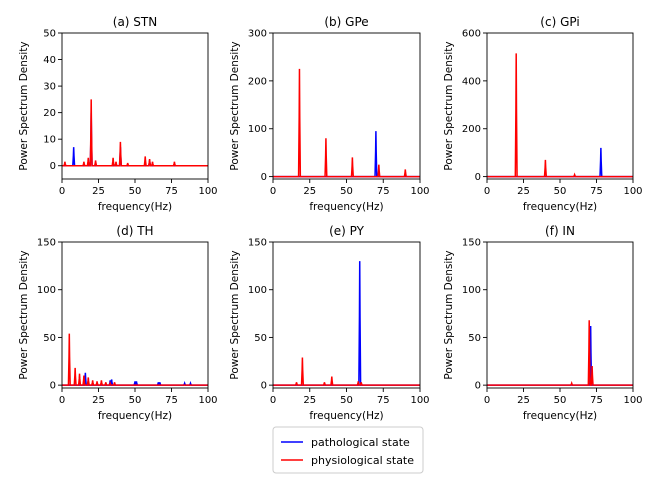 The width and height of the screenshot is (659, 480). What do you see at coordinates (559, 22) in the screenshot?
I see `panel-title: (c) GPi` at bounding box center [559, 22].